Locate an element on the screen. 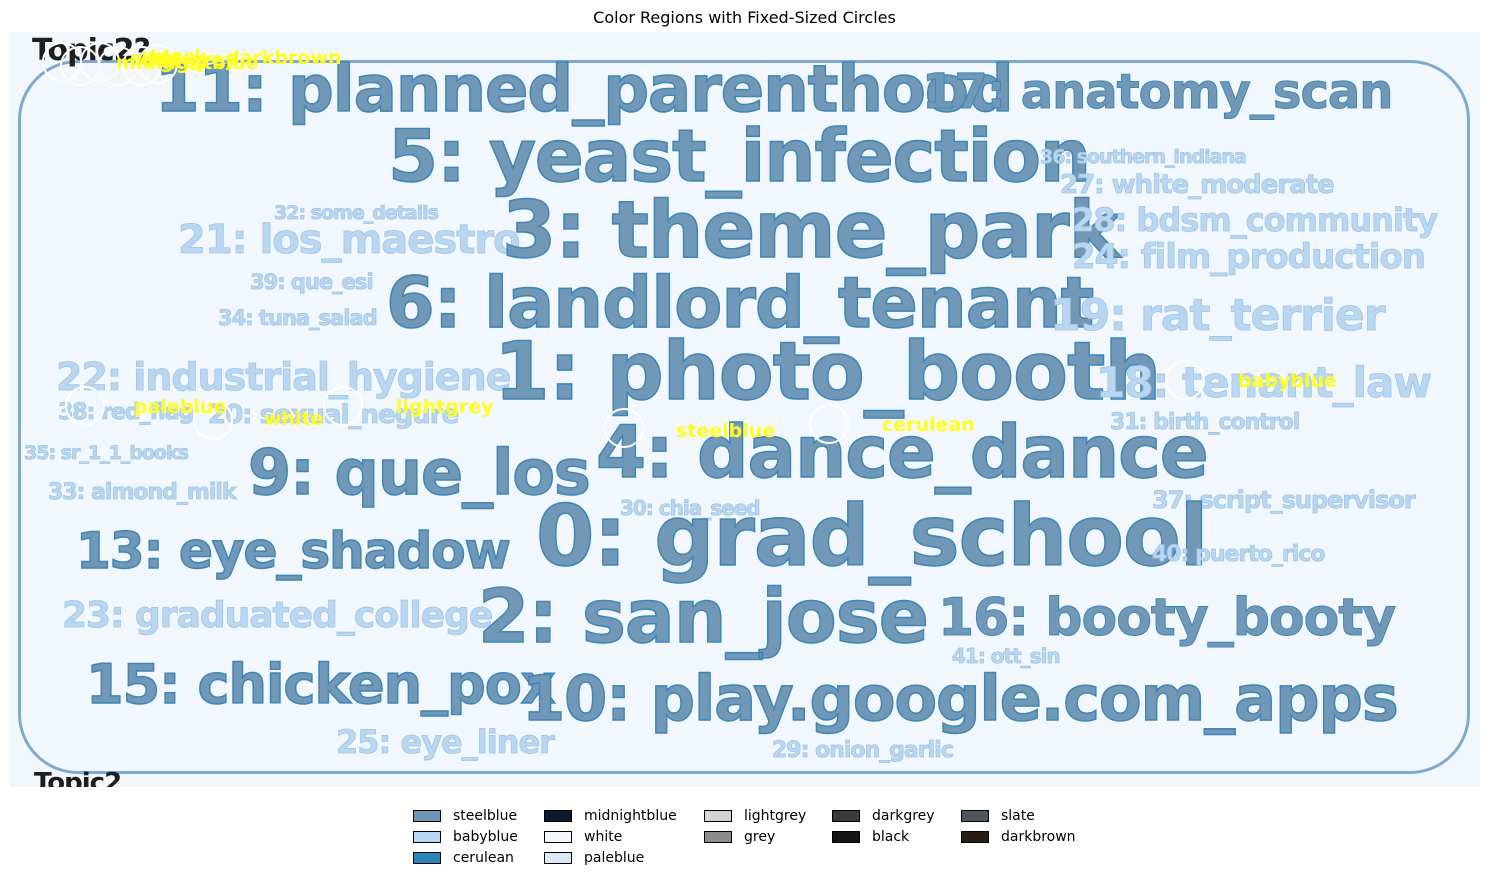 This screenshot has height=881, width=1489. topic-word: 32: some_details is located at coordinates (357, 213).